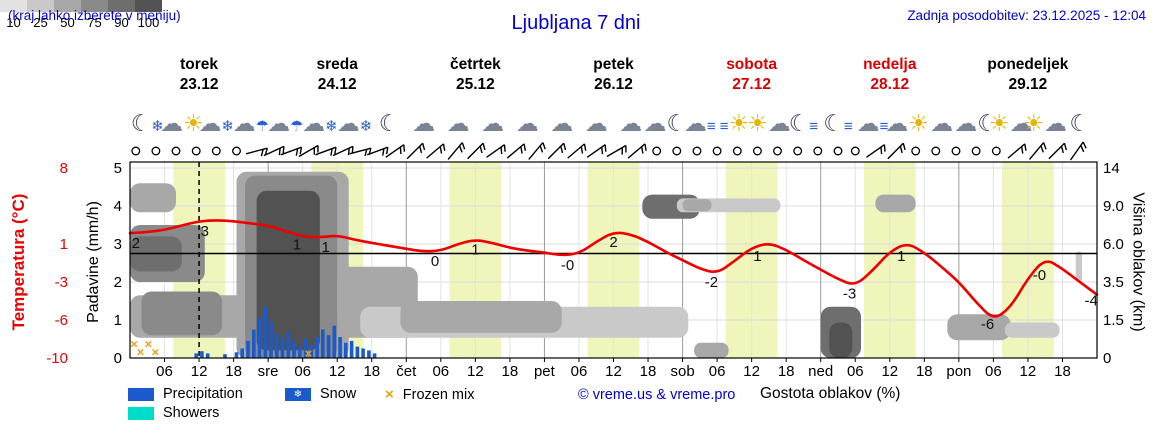 The height and width of the screenshot is (443, 1152). What do you see at coordinates (355, 123) in the screenshot?
I see `weather-icon: ☁❄` at bounding box center [355, 123].